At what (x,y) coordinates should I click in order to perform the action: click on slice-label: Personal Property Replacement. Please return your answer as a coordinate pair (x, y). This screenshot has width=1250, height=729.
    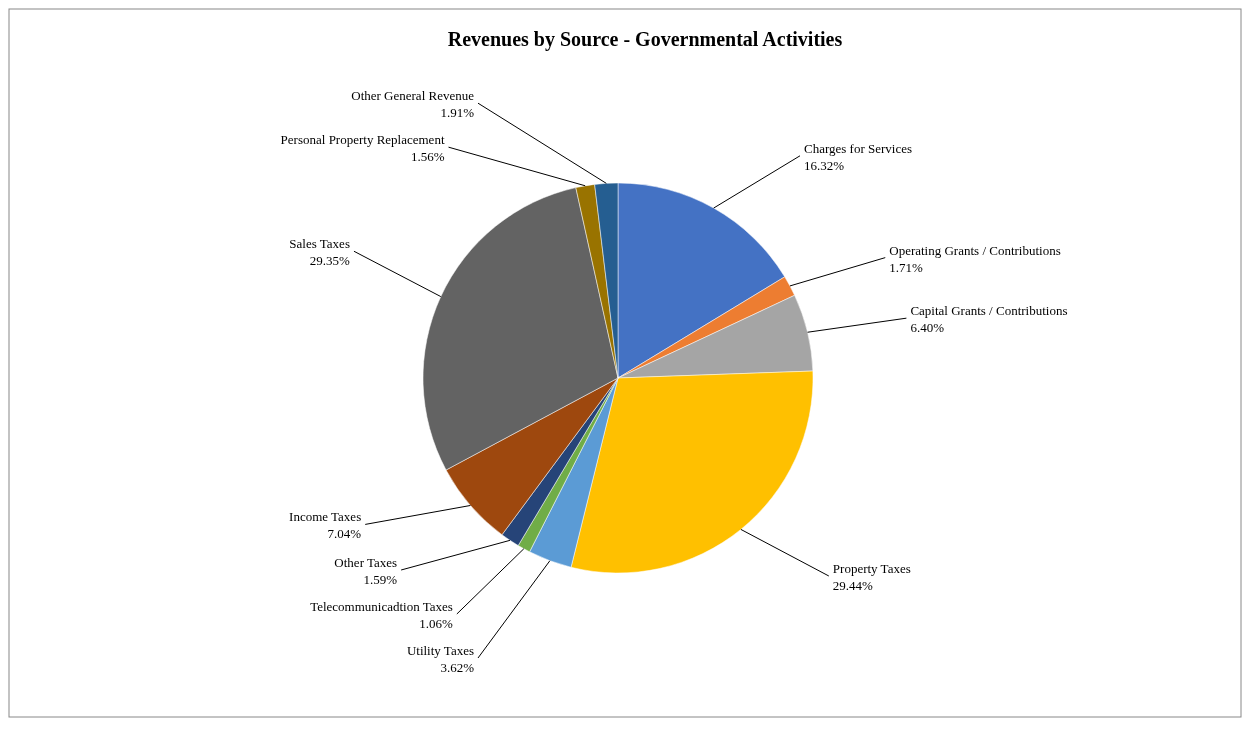
    Looking at the image, I should click on (362, 140).